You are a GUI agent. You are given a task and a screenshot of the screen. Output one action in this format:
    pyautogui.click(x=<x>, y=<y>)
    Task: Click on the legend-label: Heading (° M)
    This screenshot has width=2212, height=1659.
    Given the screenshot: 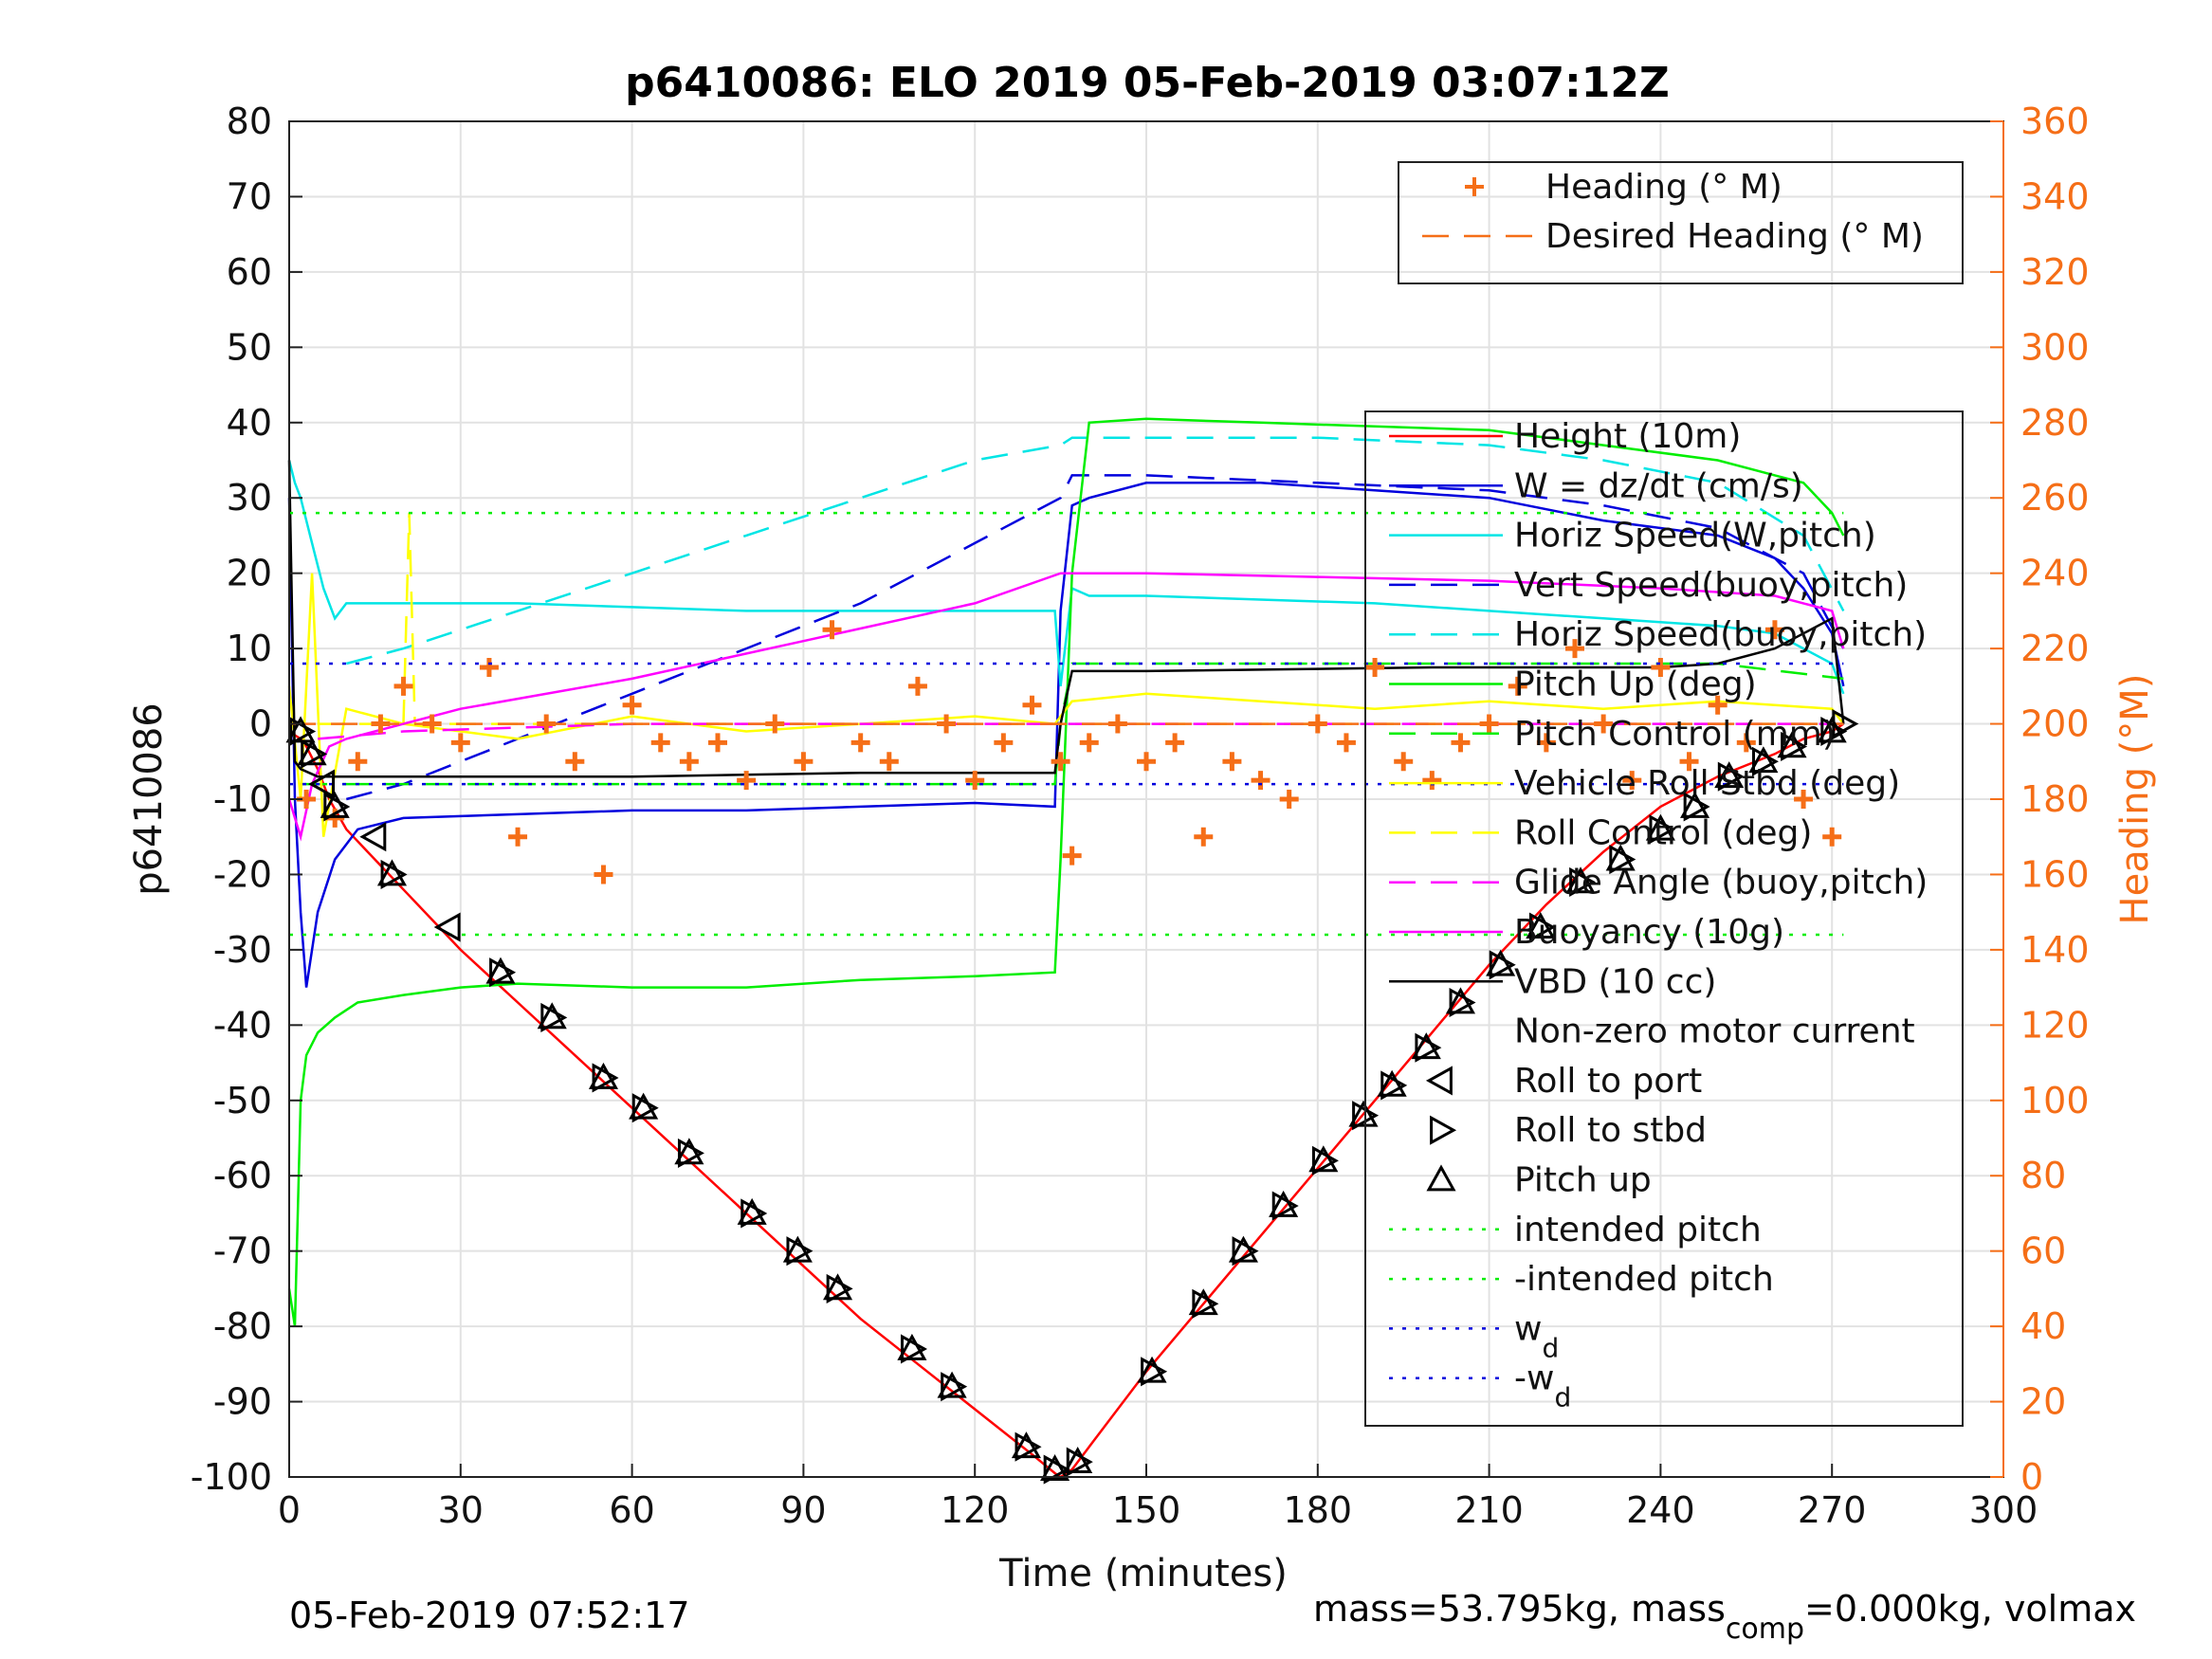 What is the action you would take?
    pyautogui.click(x=1663, y=187)
    